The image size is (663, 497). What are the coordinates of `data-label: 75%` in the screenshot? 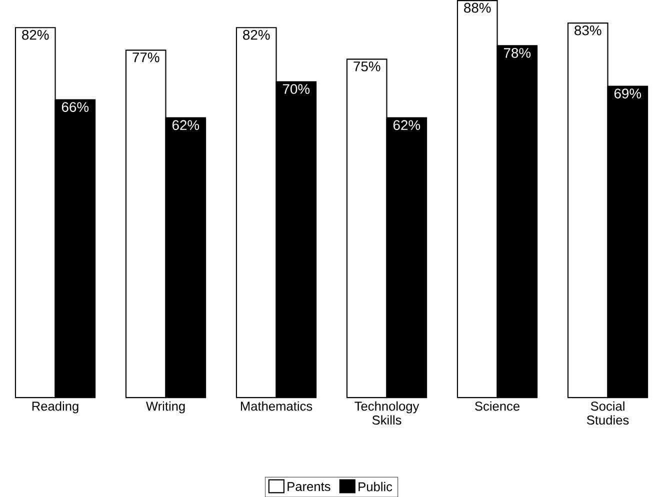 It's located at (367, 66).